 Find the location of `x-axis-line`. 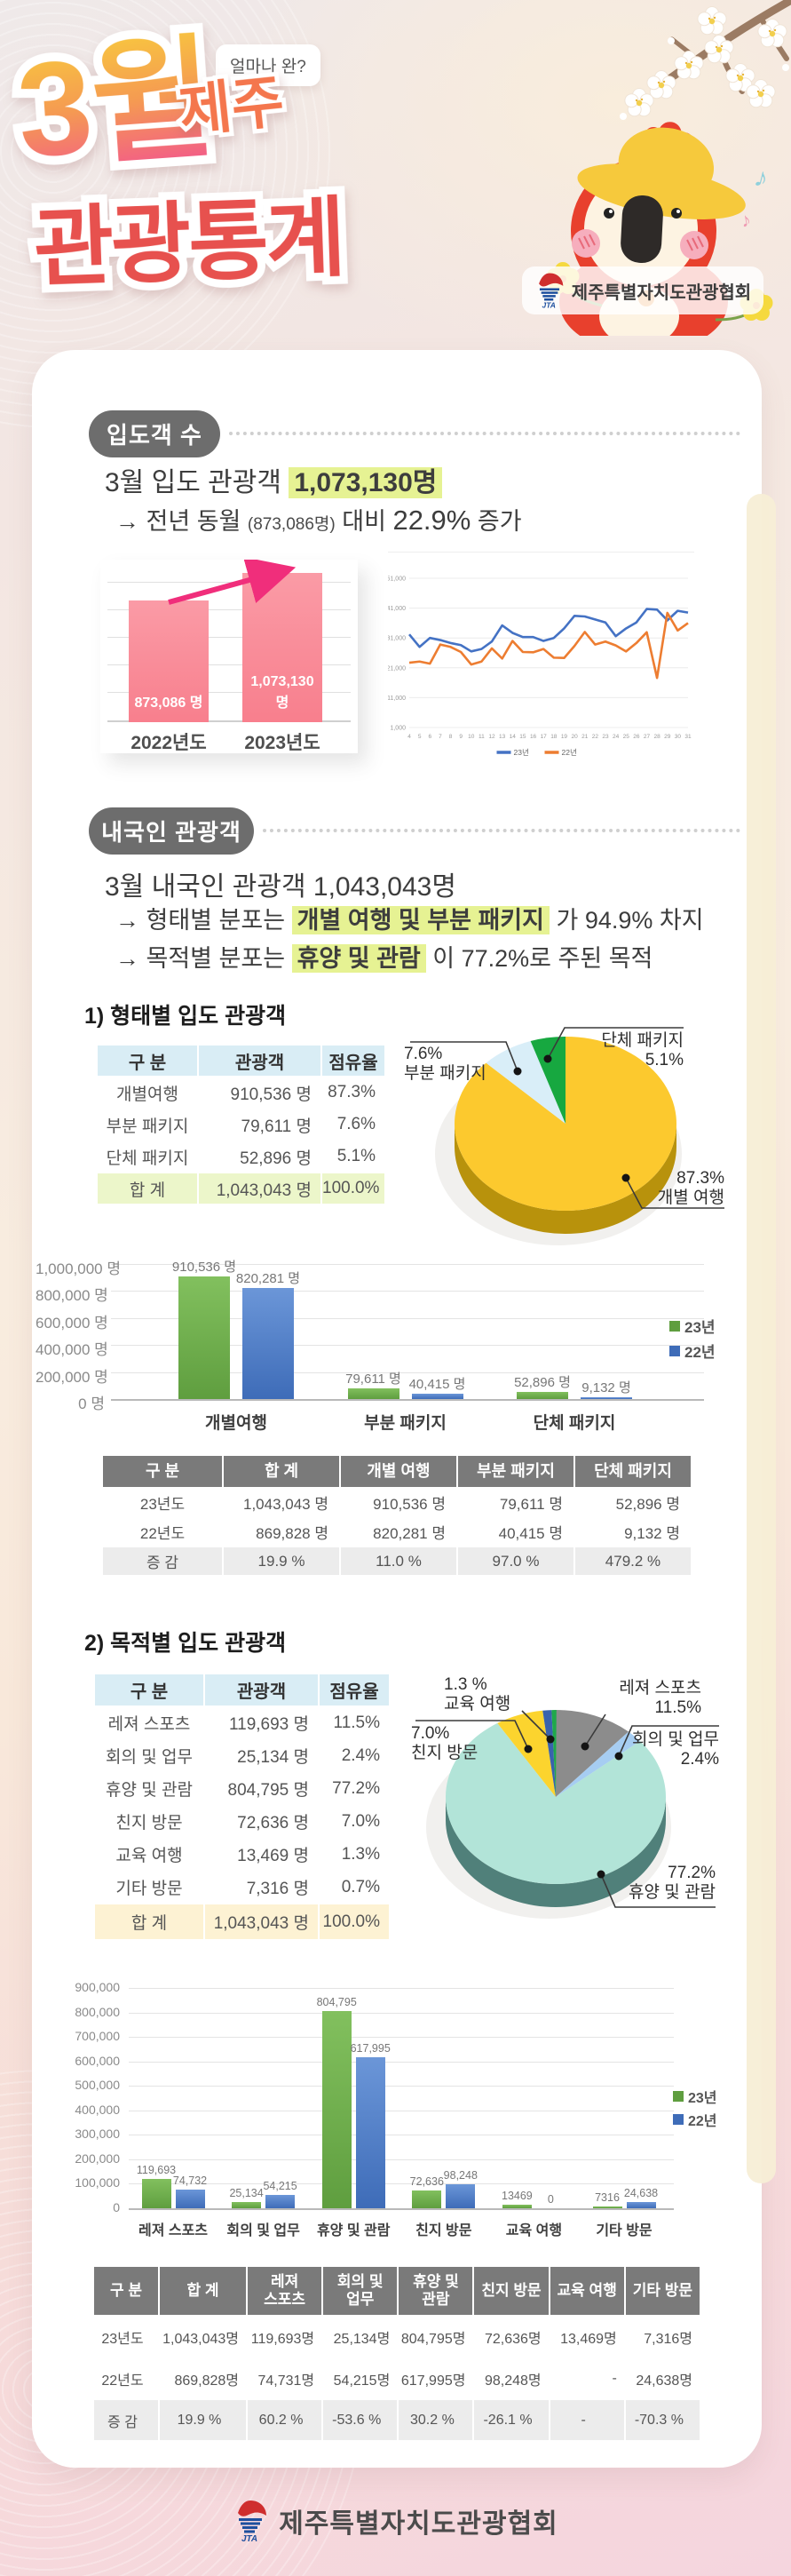

x-axis-line is located at coordinates (401, 2209).